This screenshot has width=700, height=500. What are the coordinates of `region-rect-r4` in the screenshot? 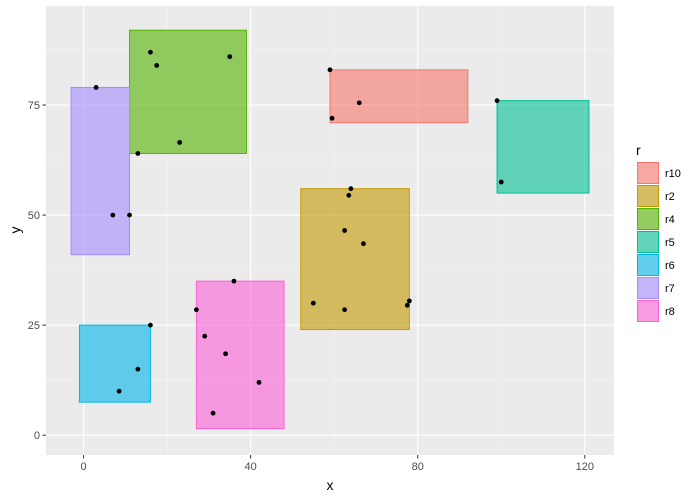 It's located at (188, 91).